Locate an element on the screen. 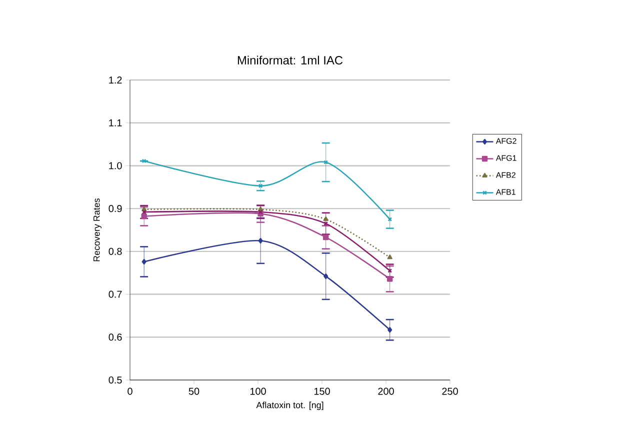  x-tick-label: 50 is located at coordinates (194, 391).